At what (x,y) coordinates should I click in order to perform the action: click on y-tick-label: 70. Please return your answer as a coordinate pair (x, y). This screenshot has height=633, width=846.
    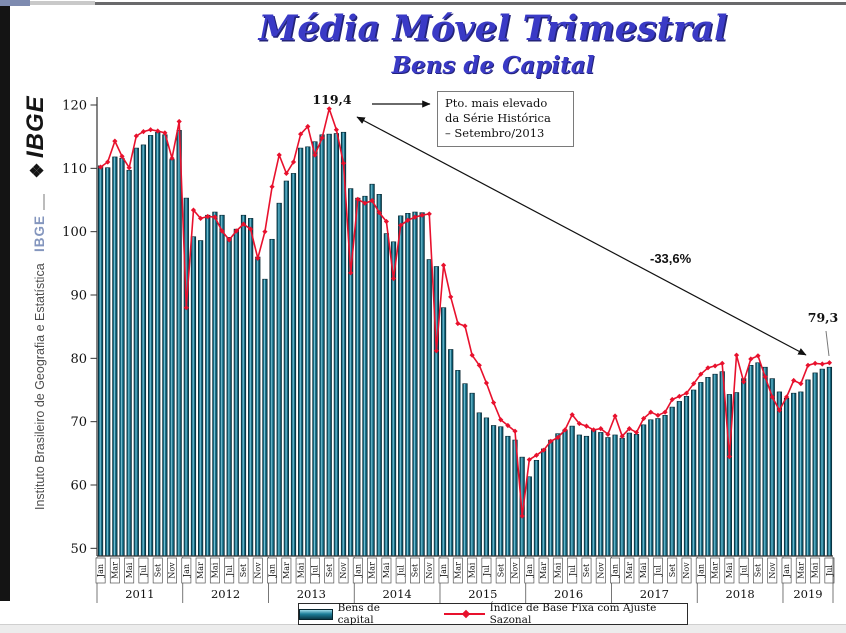
    Looking at the image, I should click on (78, 422).